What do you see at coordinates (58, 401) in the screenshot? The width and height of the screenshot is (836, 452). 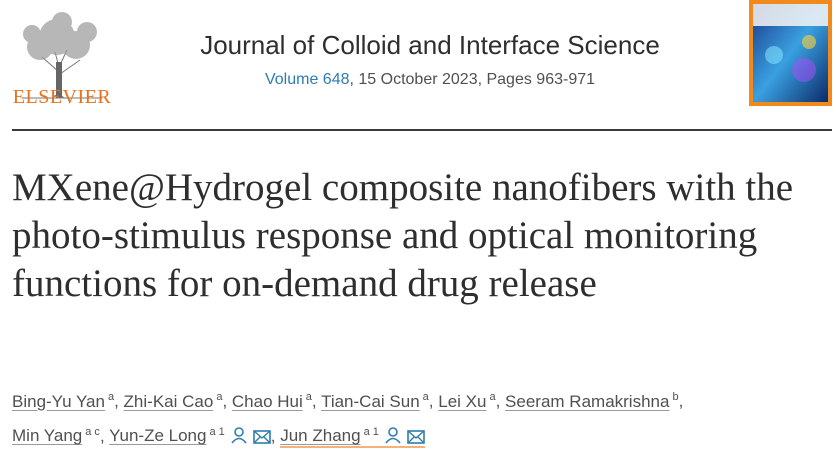 I see `author-name: Bing-Yu Yan` at bounding box center [58, 401].